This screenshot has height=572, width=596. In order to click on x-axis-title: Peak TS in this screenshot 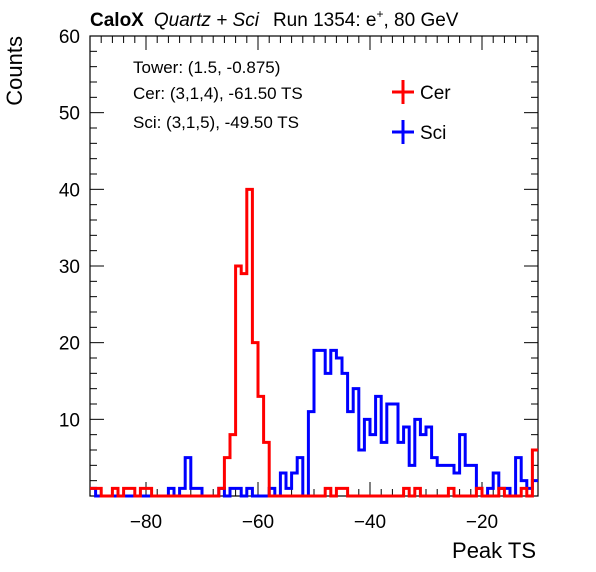, I will do `click(494, 550)`.